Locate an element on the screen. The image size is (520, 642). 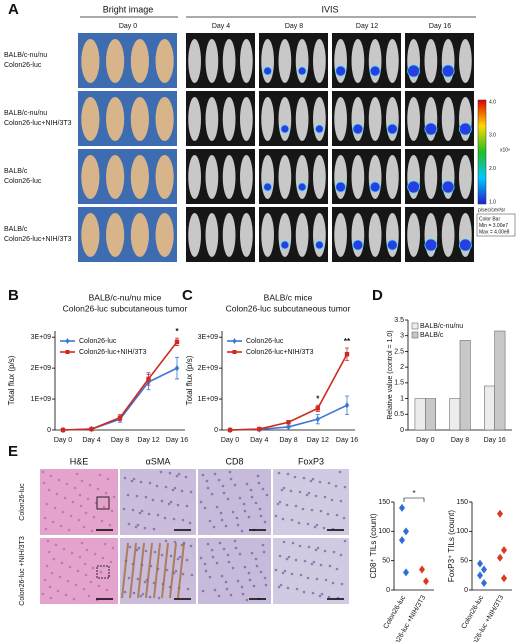
row-label: Colon26-luc is located at coordinates (23, 181).